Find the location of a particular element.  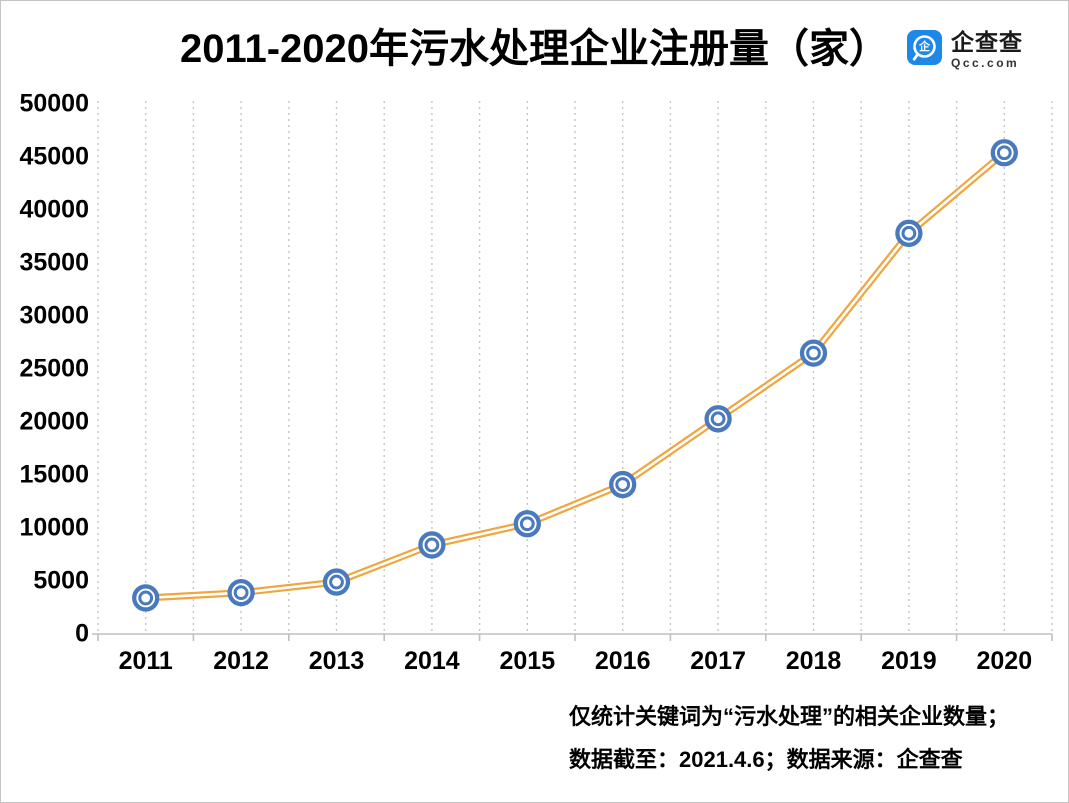

y-tick-label: 30000 is located at coordinates (54, 315).